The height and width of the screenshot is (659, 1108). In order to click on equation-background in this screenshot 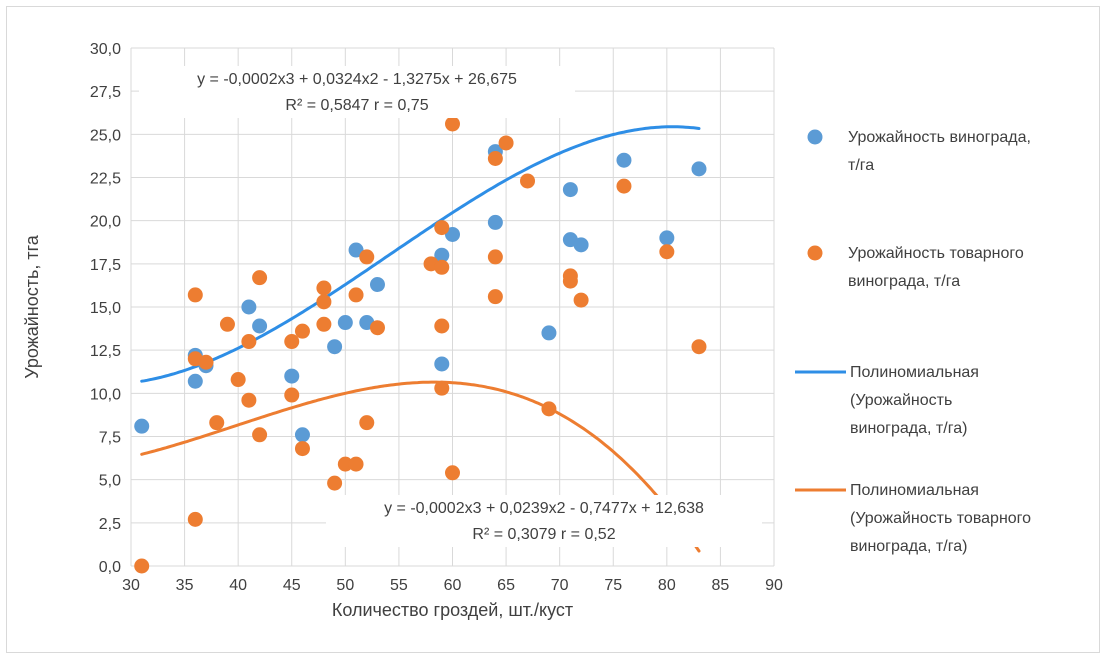, I will do `click(544, 521)`.